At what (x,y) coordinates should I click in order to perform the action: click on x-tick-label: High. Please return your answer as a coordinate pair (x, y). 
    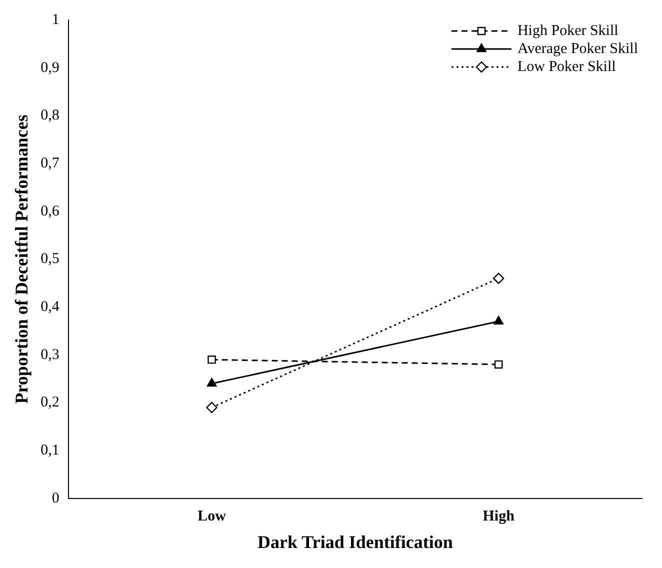
    Looking at the image, I should click on (499, 516).